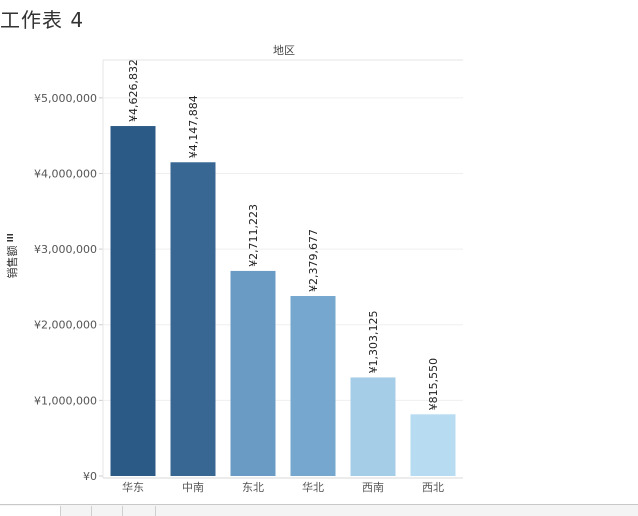 This screenshot has height=516, width=638. I want to click on y-tick-label: ¥4,000,000, so click(65, 173).